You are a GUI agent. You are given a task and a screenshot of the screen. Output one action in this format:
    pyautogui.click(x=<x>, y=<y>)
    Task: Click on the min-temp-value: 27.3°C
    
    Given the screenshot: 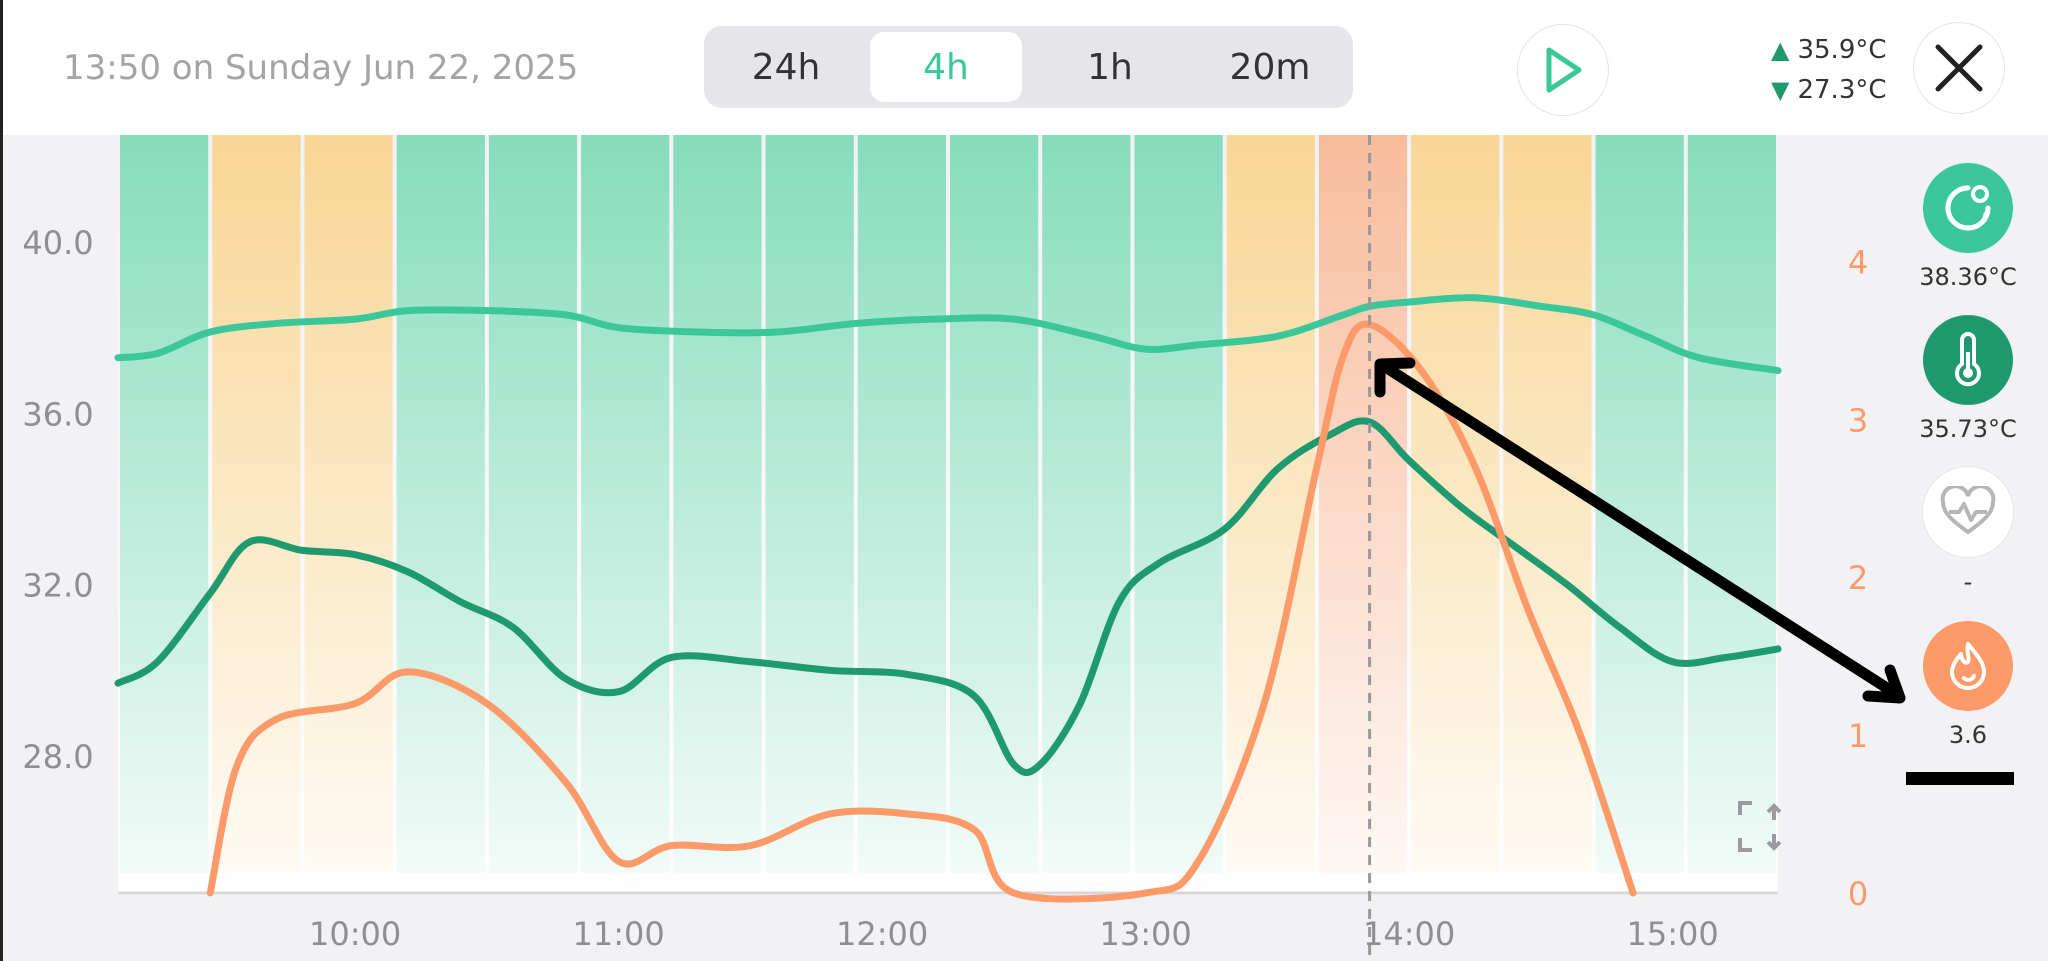 What is the action you would take?
    pyautogui.click(x=1842, y=90)
    